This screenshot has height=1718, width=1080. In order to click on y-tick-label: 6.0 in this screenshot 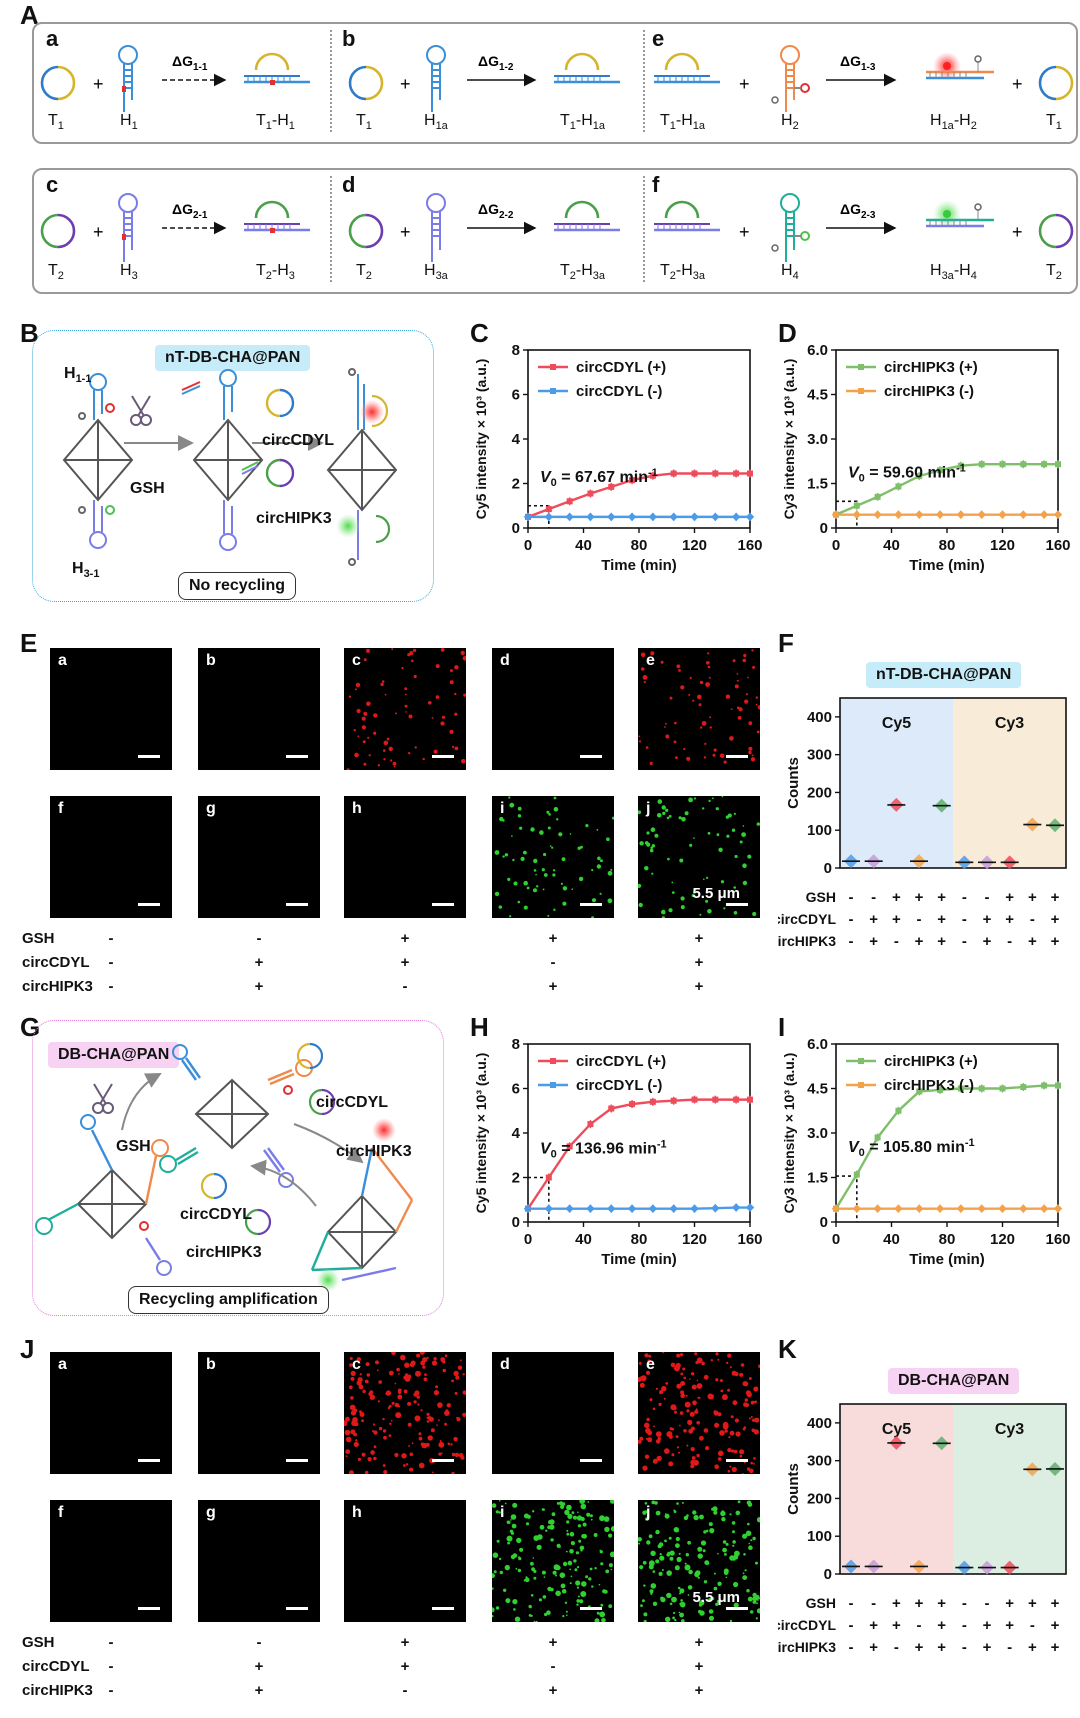, I will do `click(817, 1044)`.